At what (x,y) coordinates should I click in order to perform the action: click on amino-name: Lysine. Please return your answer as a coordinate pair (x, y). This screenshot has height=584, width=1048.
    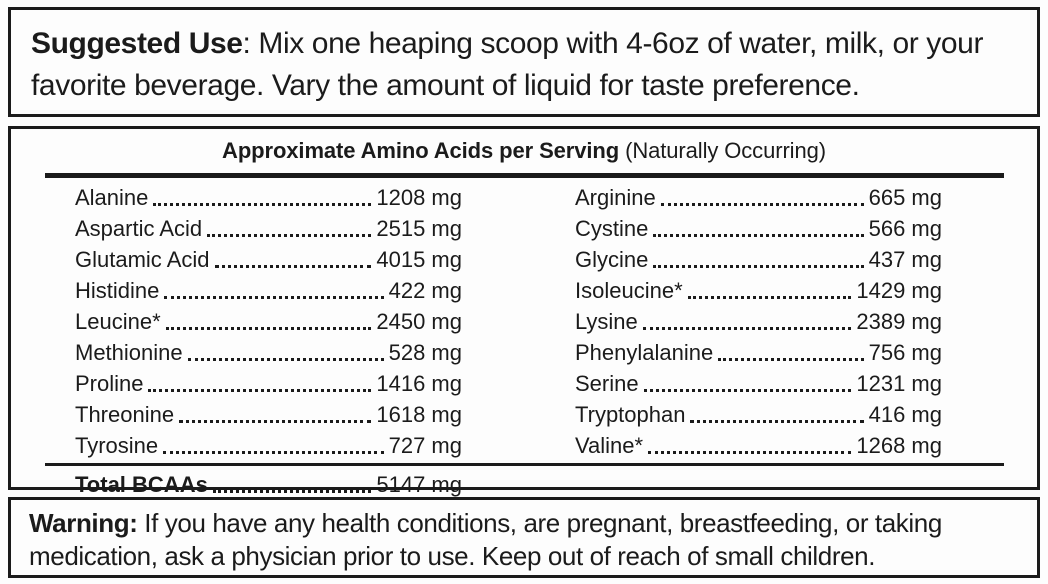
    Looking at the image, I should click on (606, 321).